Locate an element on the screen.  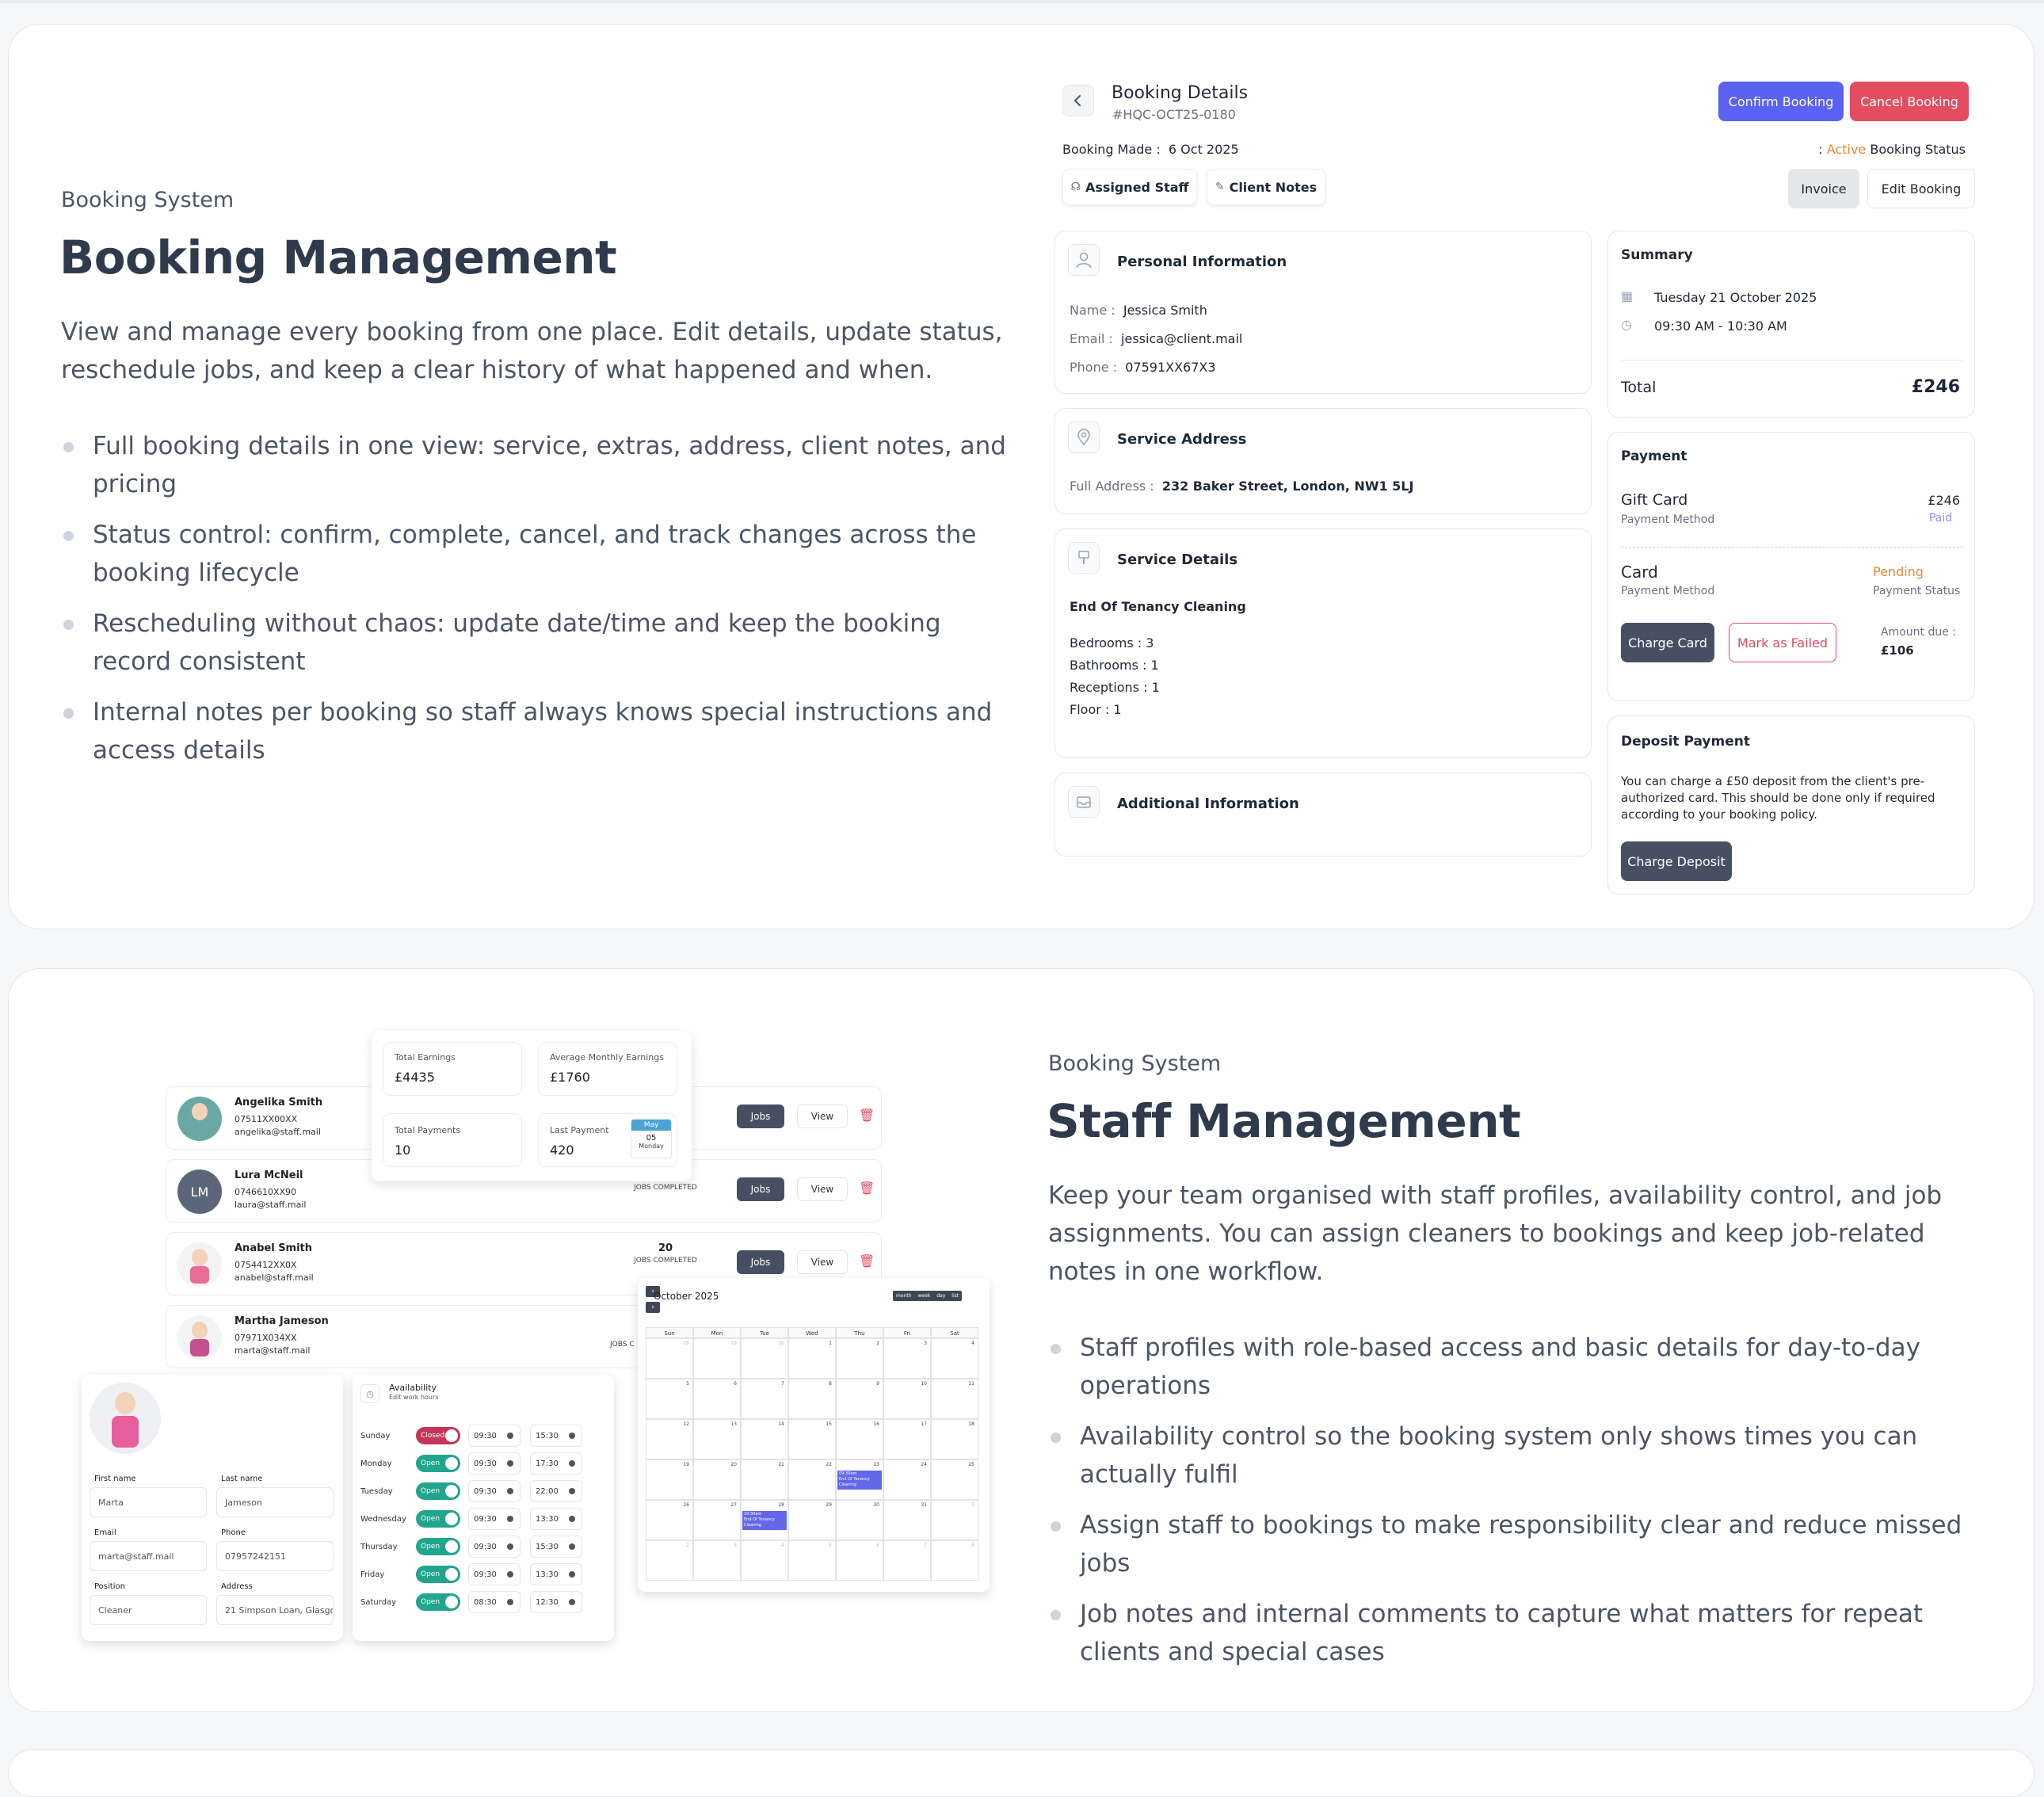
calendar-day: 25 is located at coordinates (955, 1479).